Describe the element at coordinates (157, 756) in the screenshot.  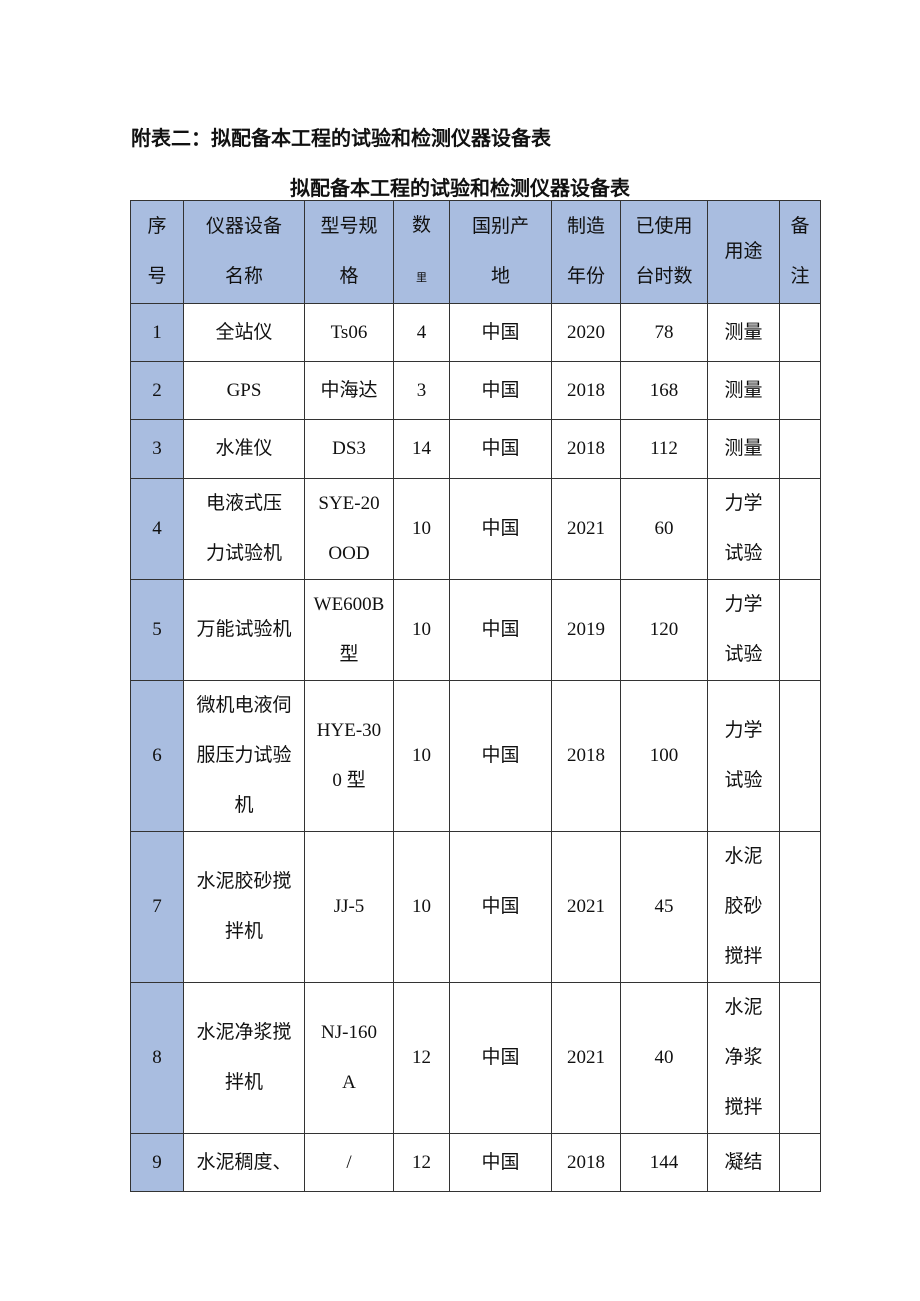
I see `table-cell: 6` at that location.